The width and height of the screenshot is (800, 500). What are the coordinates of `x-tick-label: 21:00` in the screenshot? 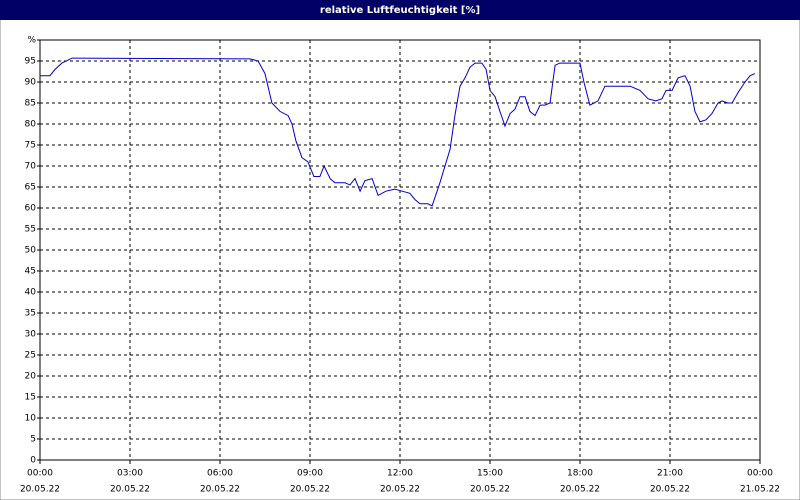 It's located at (670, 474).